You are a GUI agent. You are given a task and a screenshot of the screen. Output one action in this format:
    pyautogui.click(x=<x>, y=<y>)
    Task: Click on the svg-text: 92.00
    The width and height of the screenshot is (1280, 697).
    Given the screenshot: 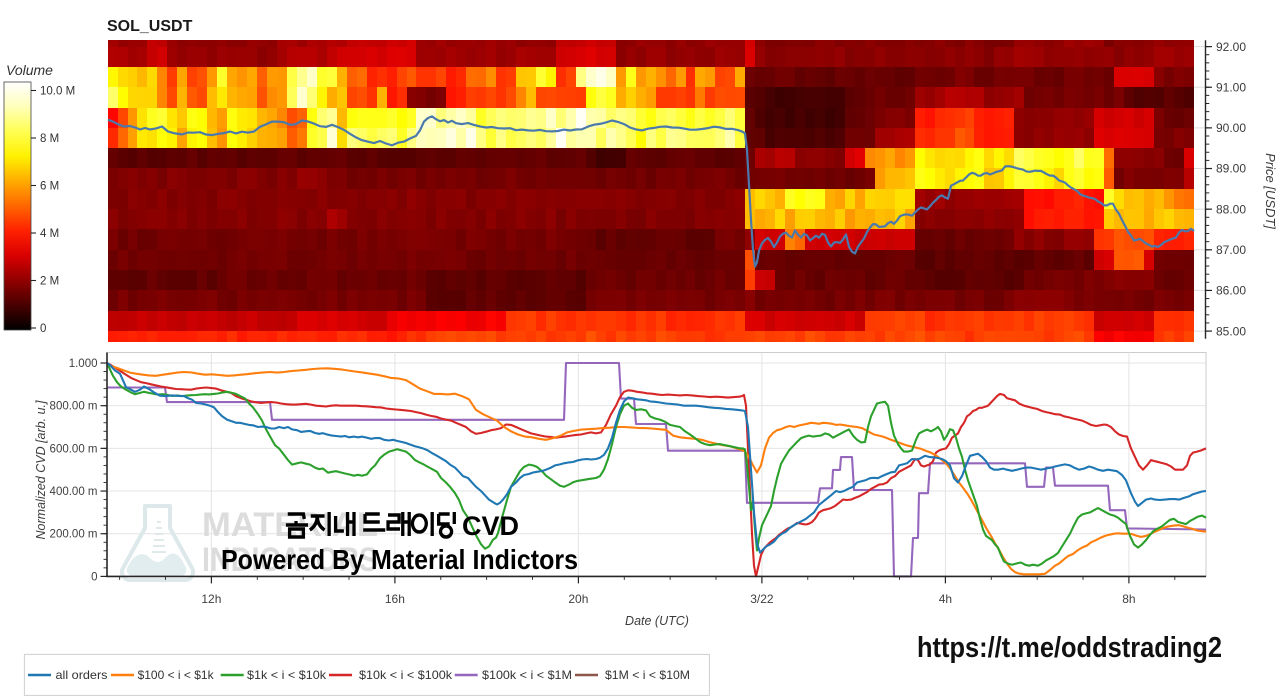 What is the action you would take?
    pyautogui.click(x=1231, y=47)
    